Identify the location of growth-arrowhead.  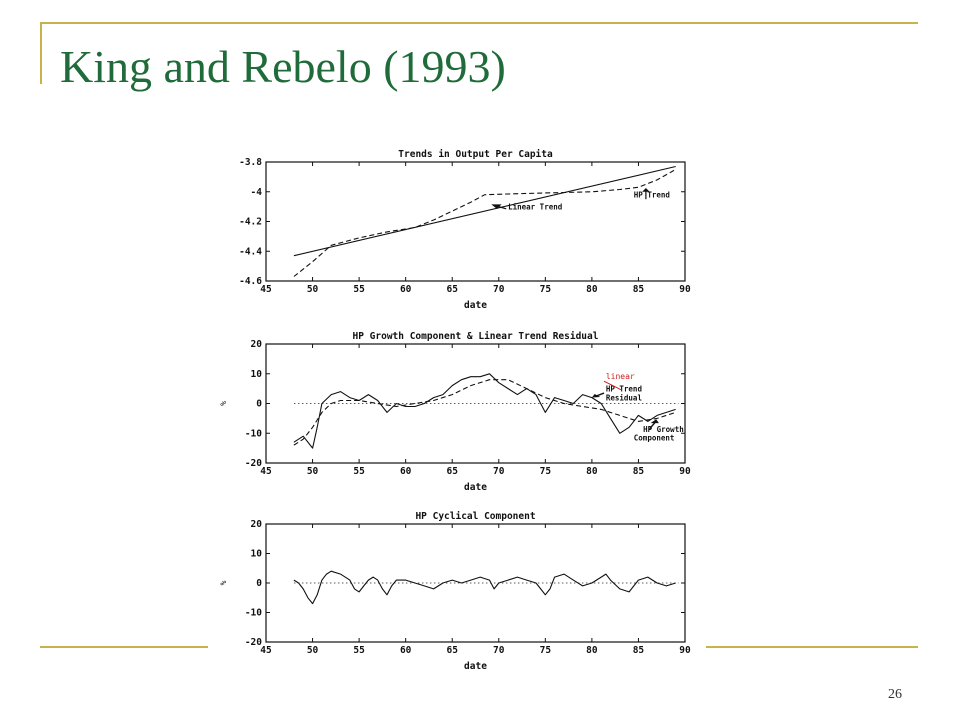
(654, 421).